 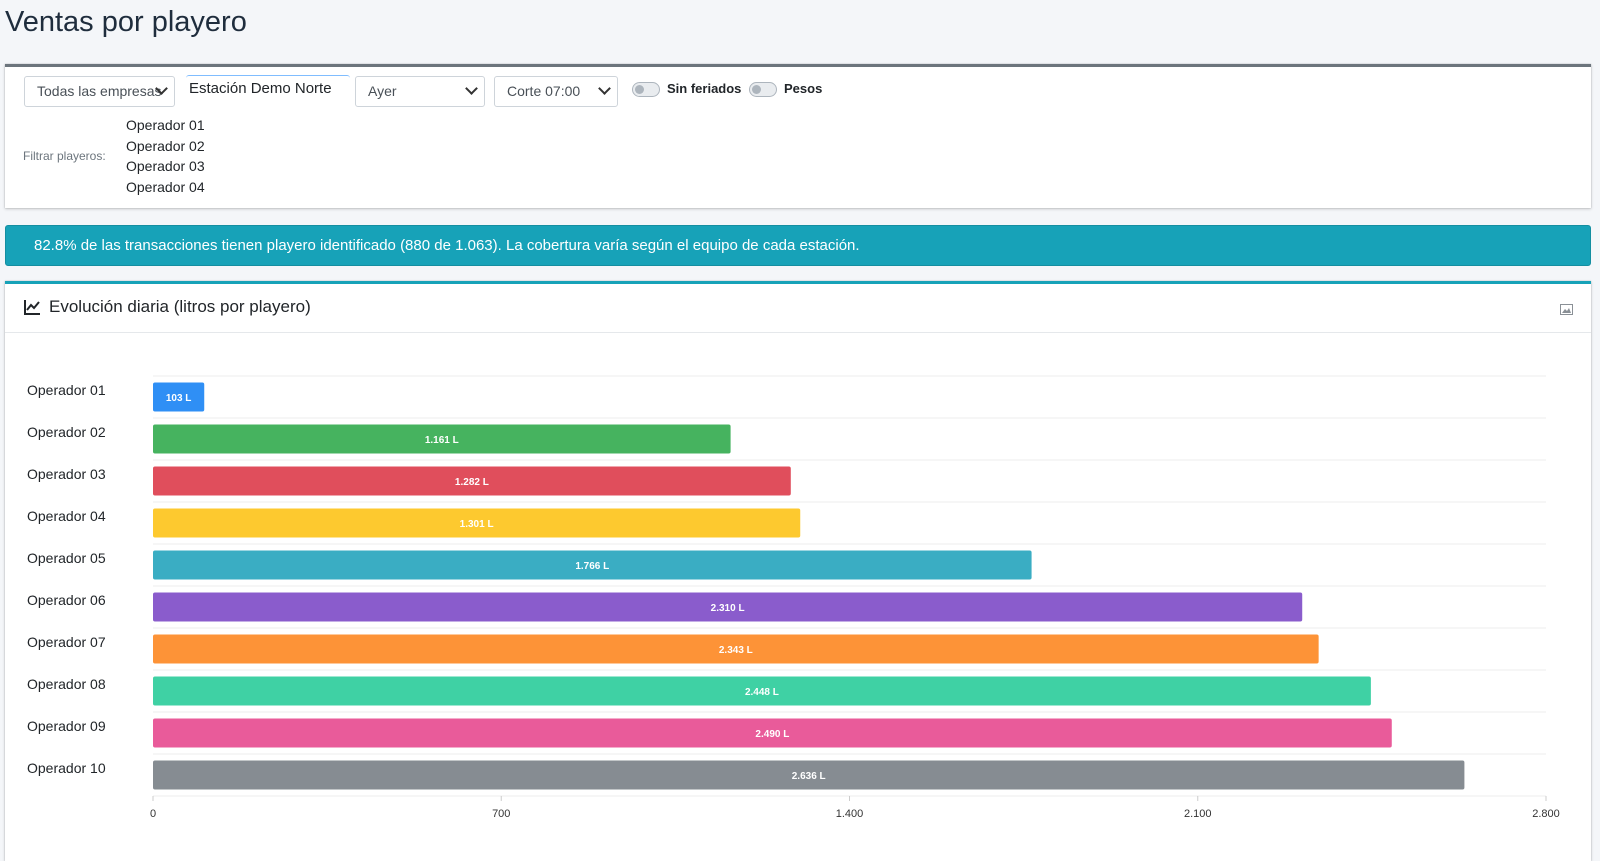 I want to click on category-label: Operador 03, so click(x=66, y=474).